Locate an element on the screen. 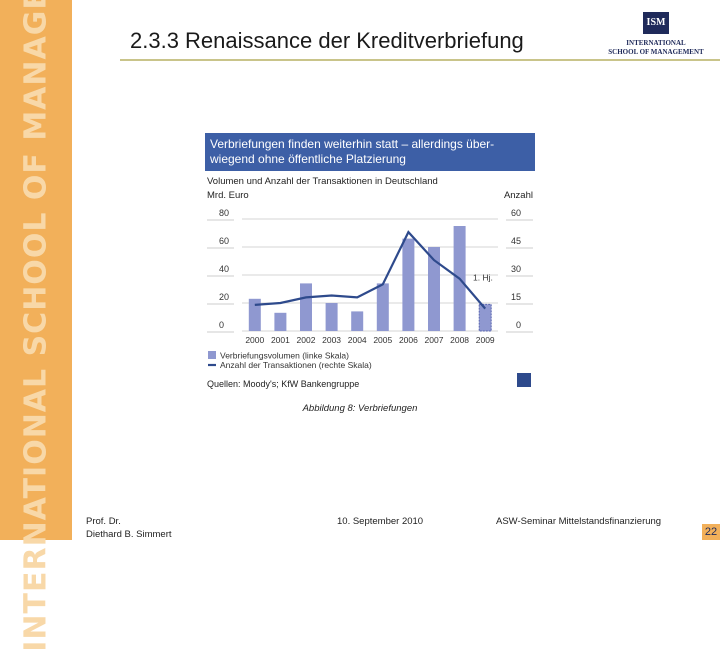 Image resolution: width=720 pixels, height=652 pixels. bar-2002 is located at coordinates (306, 307).